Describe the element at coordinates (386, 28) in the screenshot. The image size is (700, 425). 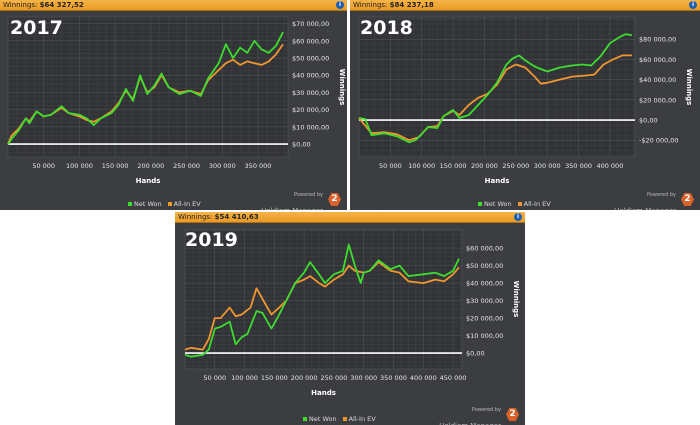
I see `chart-title: 2018` at that location.